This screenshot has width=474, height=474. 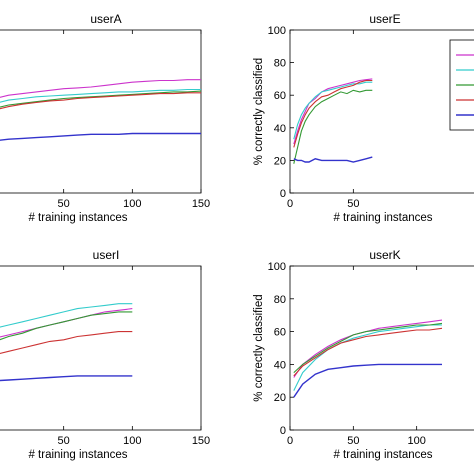 I want to click on panel-title: userA, so click(x=105, y=19).